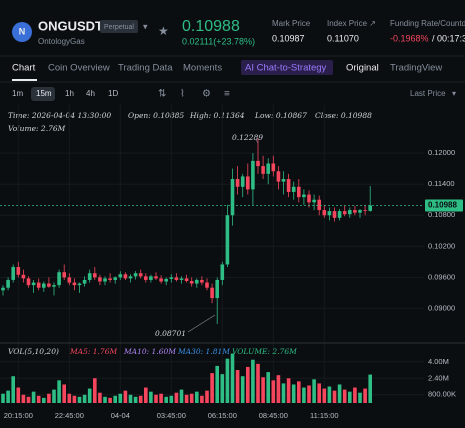 Image resolution: width=465 pixels, height=428 pixels. What do you see at coordinates (202, 68) in the screenshot?
I see `tab: Moments` at bounding box center [202, 68].